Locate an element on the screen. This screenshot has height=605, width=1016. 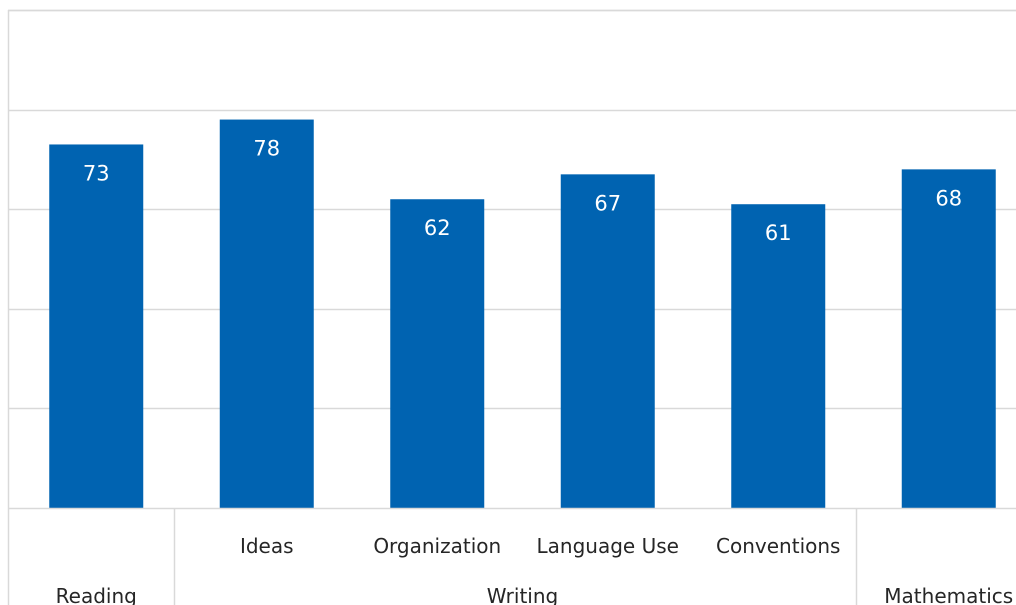
data-label: 68 is located at coordinates (948, 198).